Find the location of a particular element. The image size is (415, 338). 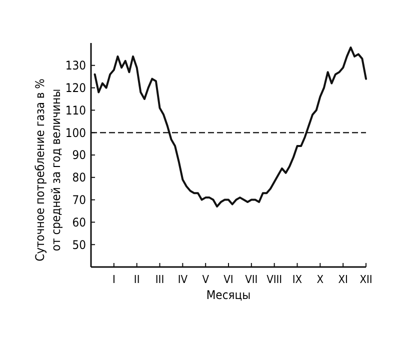

x-tick-label: IV is located at coordinates (183, 279).